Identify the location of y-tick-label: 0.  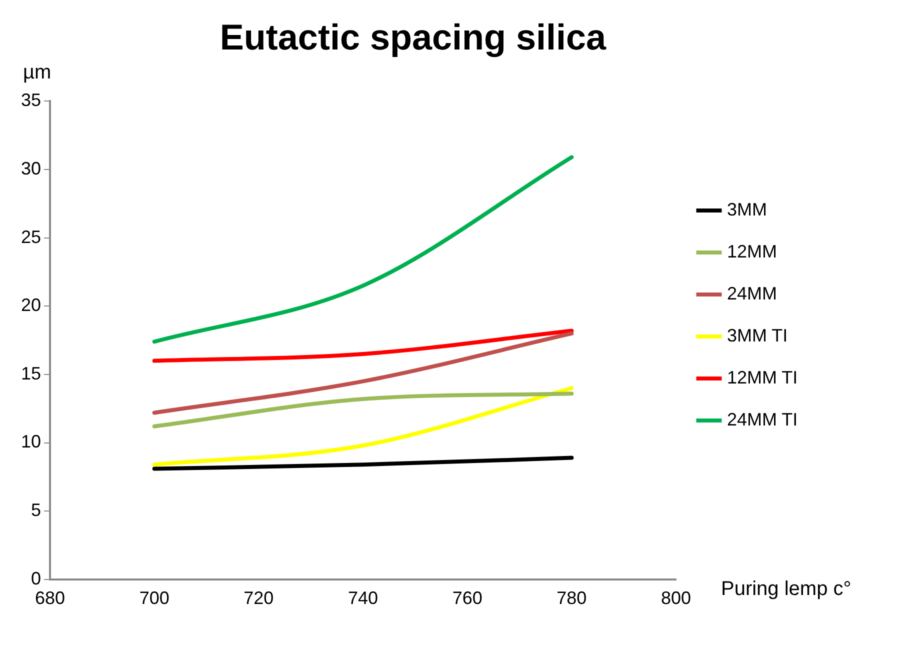
(36, 578).